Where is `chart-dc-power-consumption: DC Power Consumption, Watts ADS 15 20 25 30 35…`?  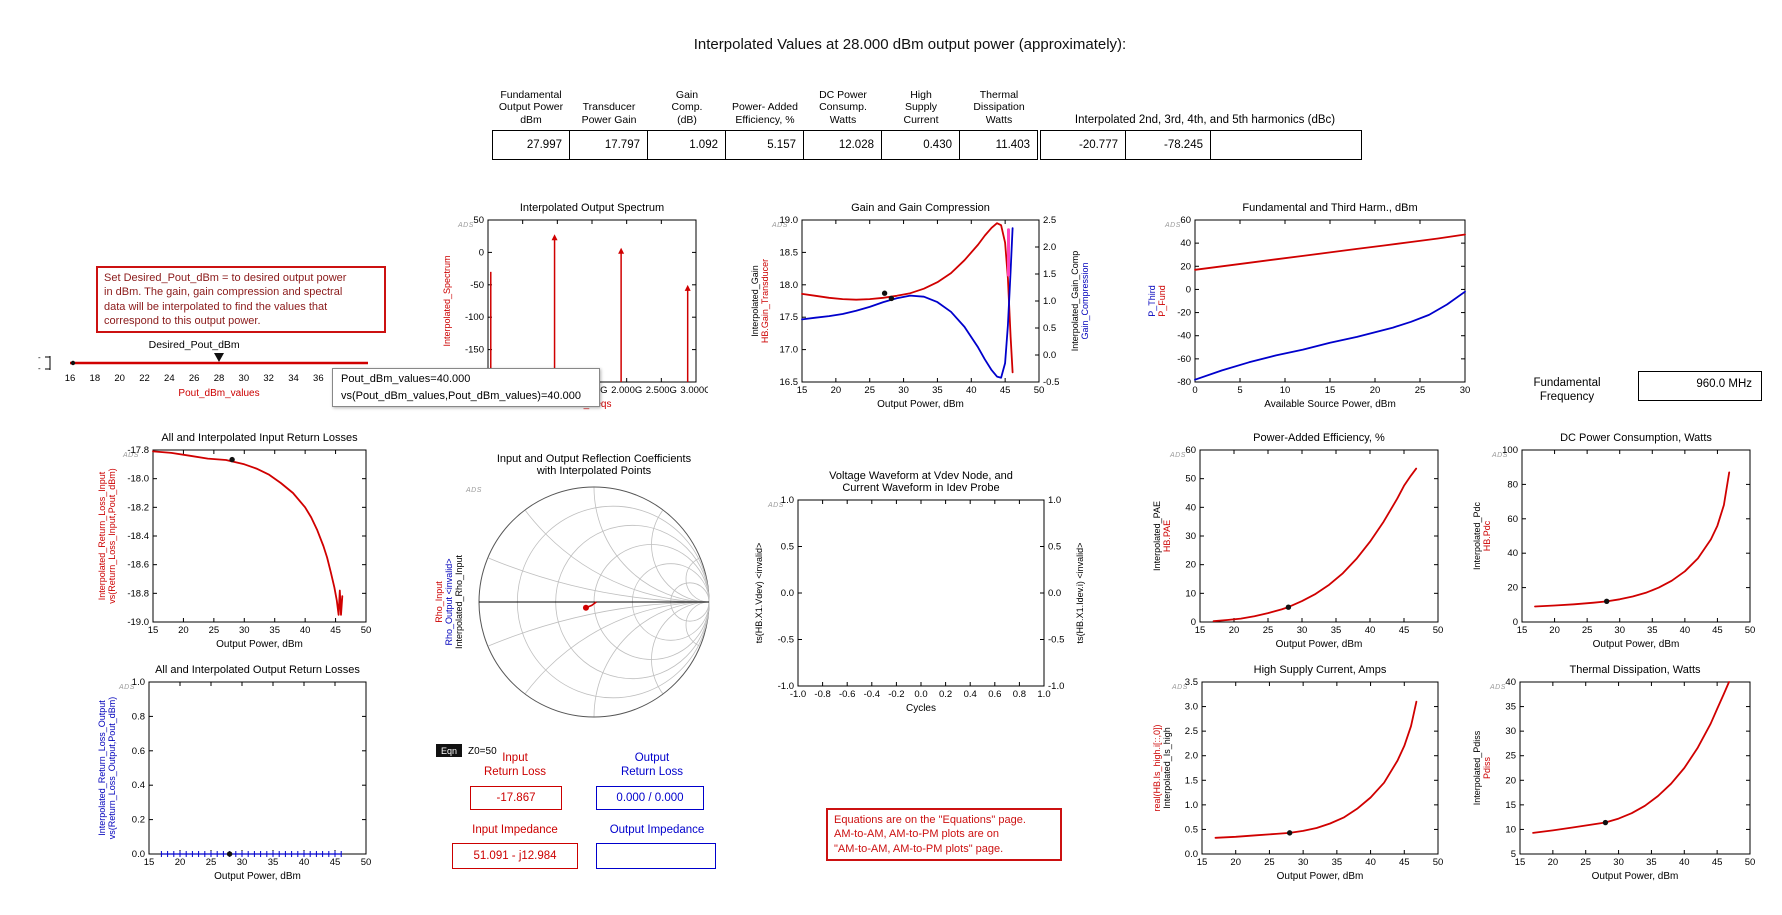 chart-dc-power-consumption: DC Power Consumption, Watts ADS 15 20 25 30 35… is located at coordinates (1617, 541).